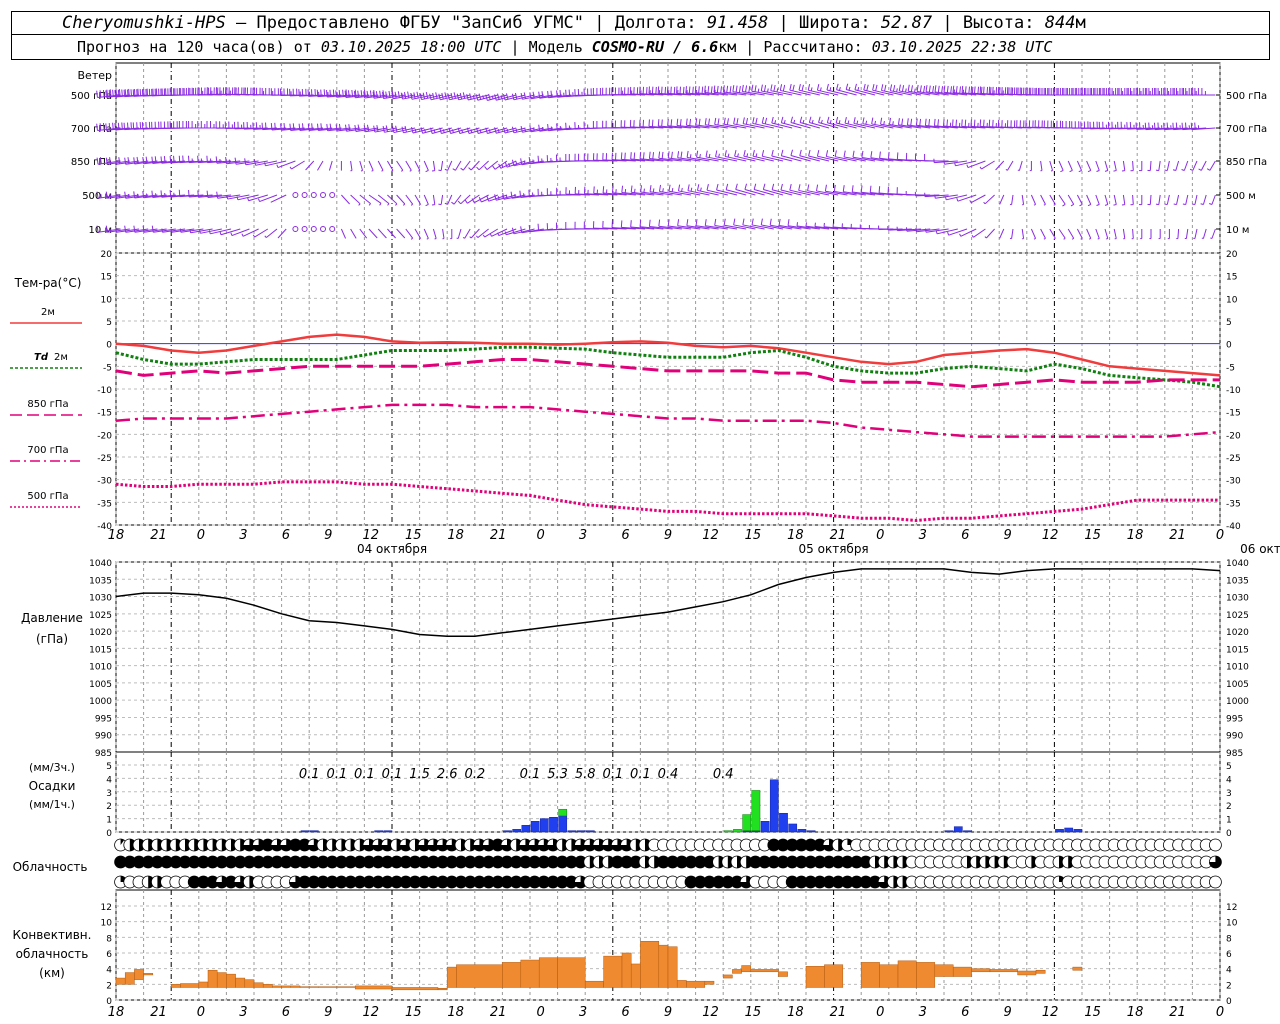  Describe the element at coordinates (1229, 794) in the screenshot. I see `precip-tick-right: 3` at that location.